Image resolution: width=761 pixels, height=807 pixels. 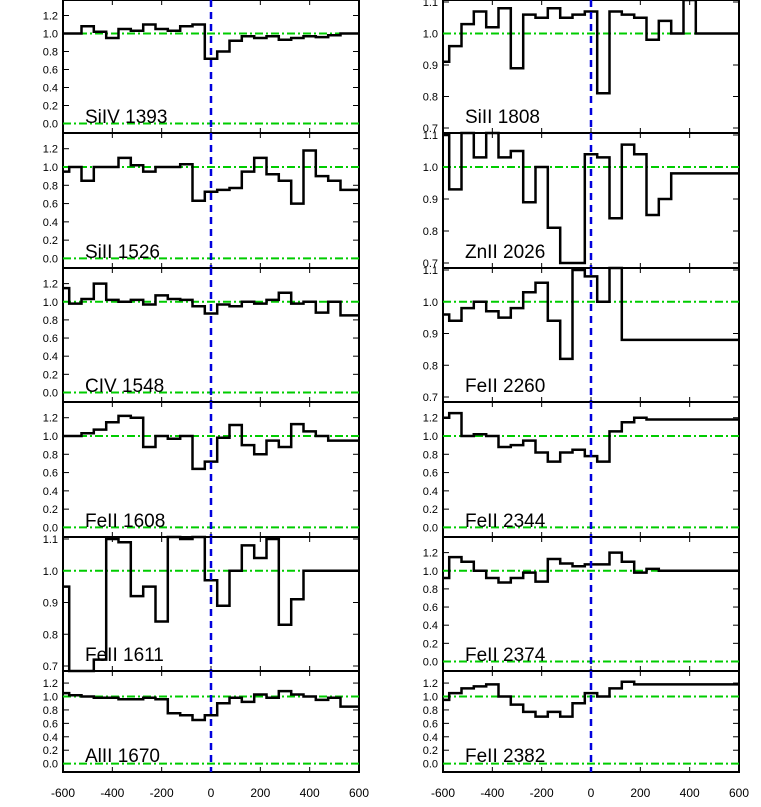 I want to click on panel-alii-1670: 0.0 0.20.4 0.60.81.0 1.2 AlII 1670, so click(x=201, y=721).